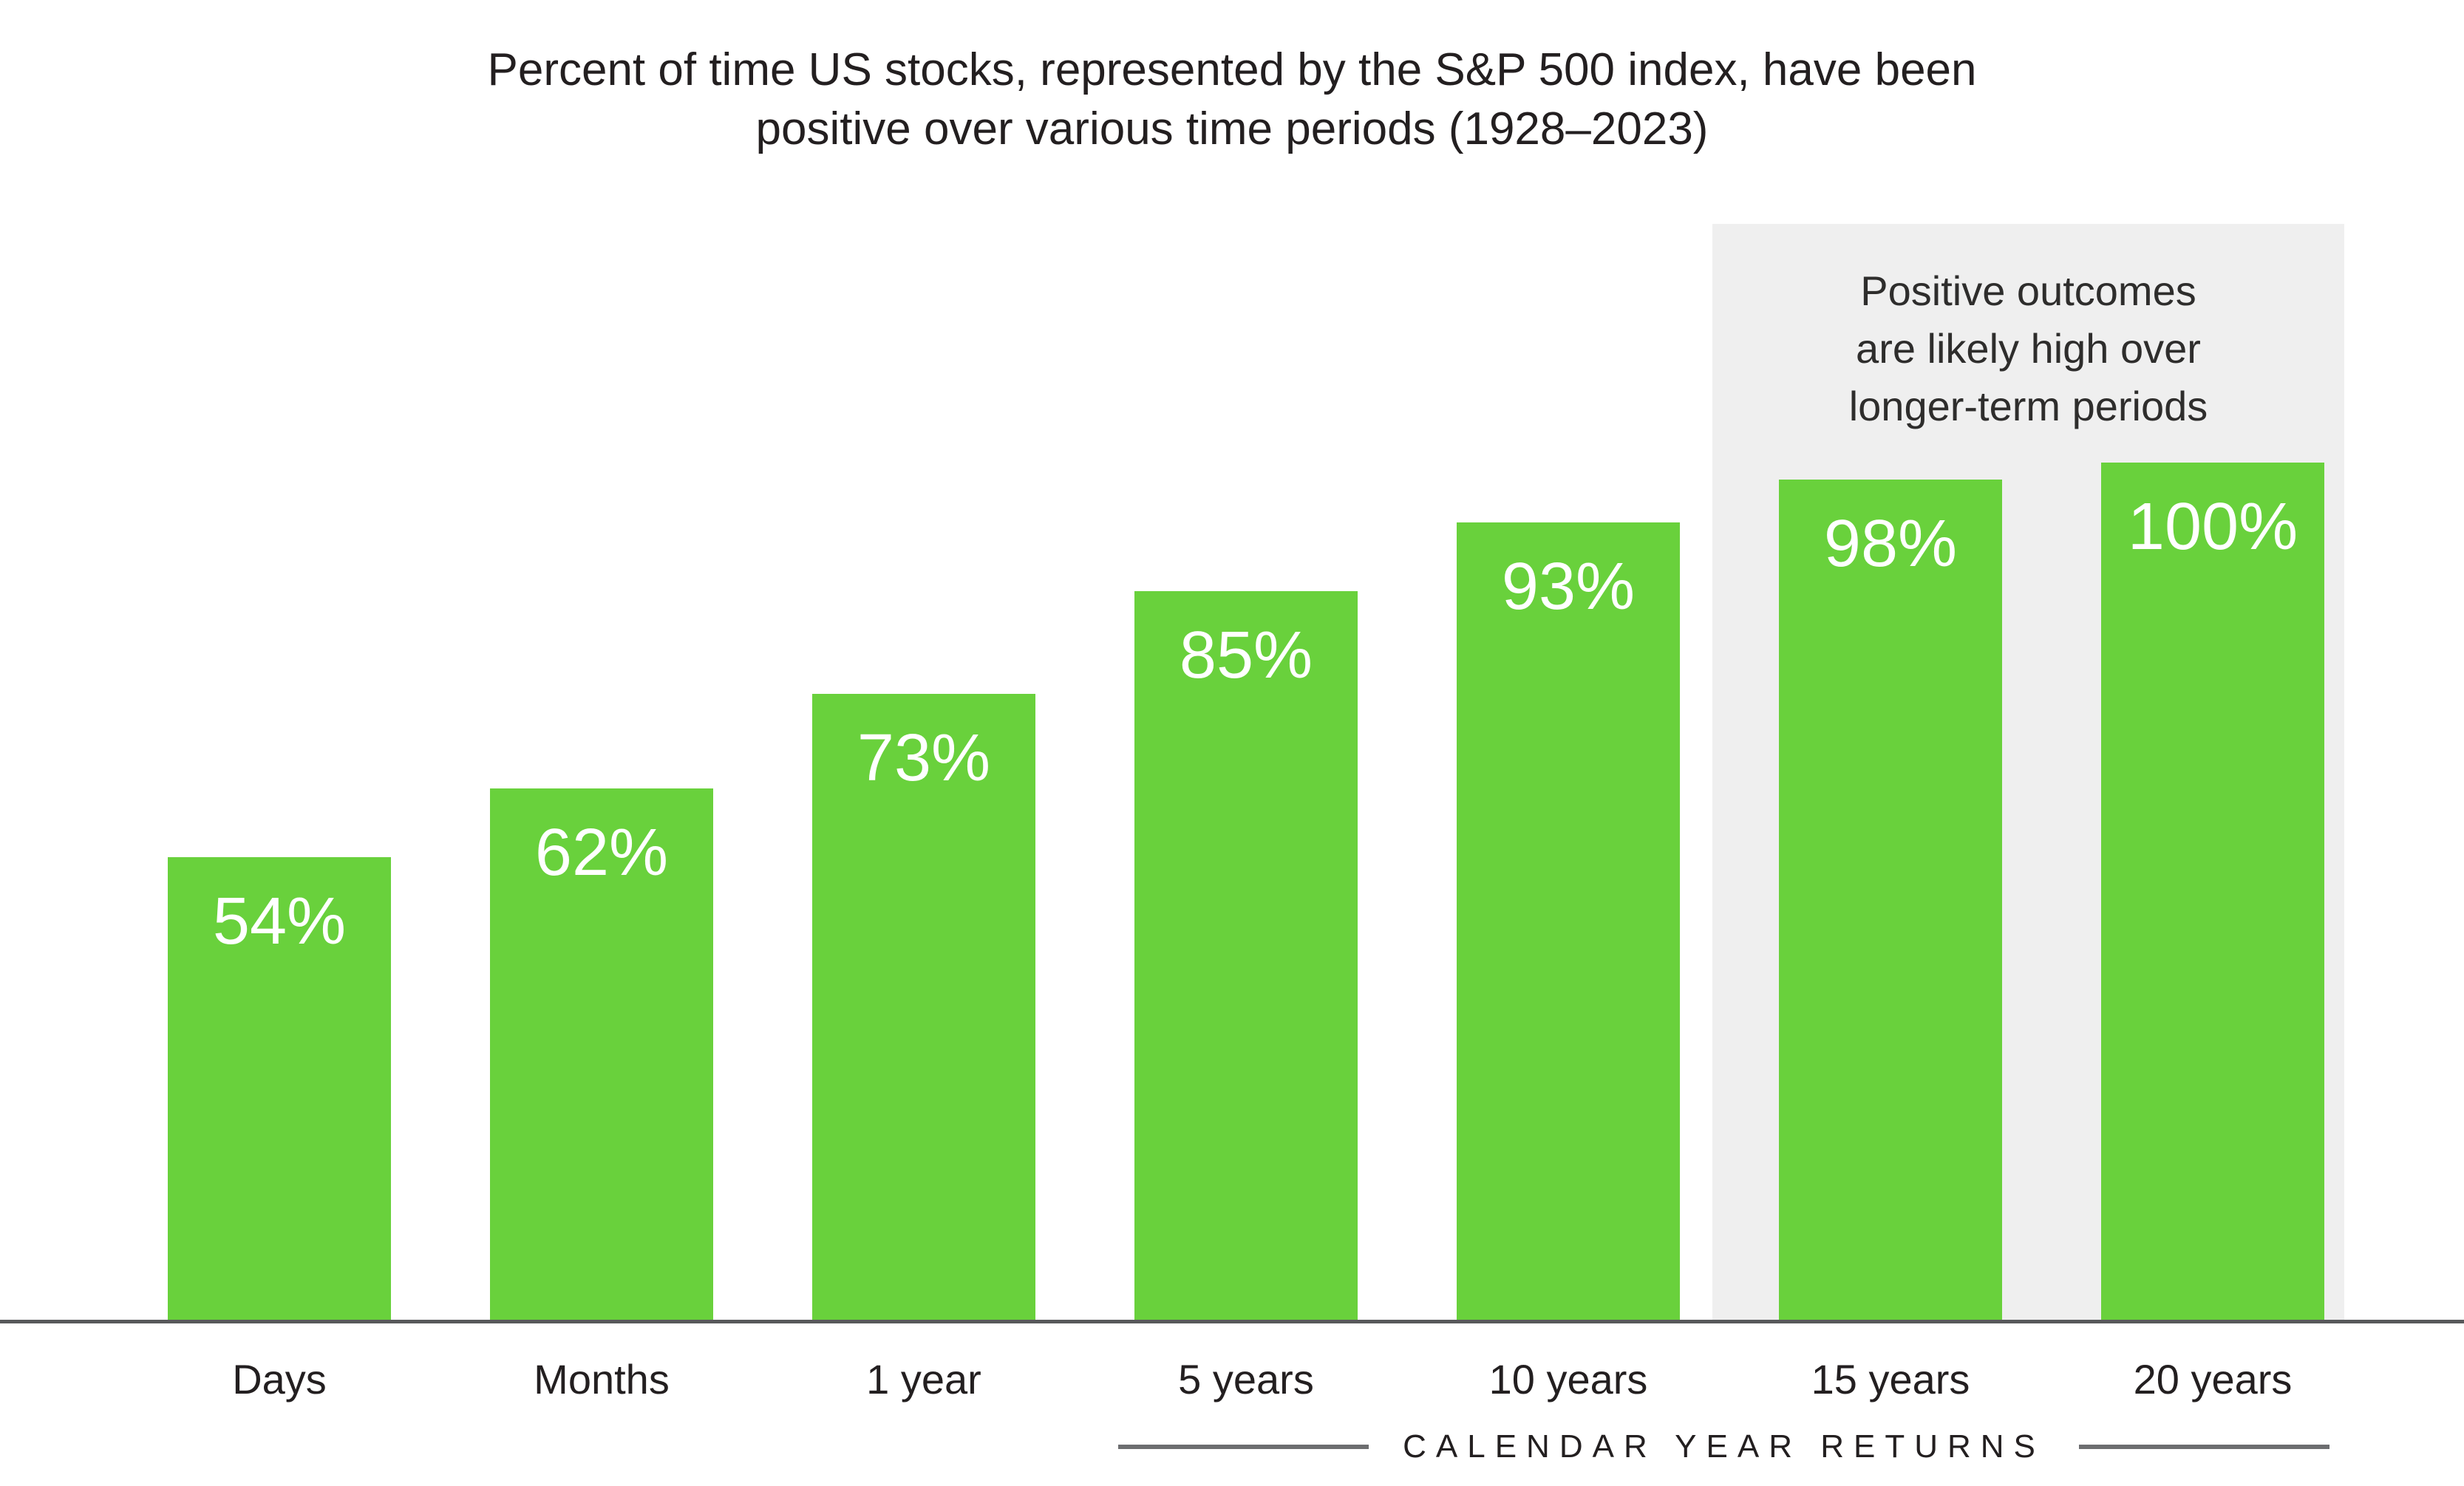  What do you see at coordinates (924, 1380) in the screenshot?
I see `x-label-1-year: 1 year` at bounding box center [924, 1380].